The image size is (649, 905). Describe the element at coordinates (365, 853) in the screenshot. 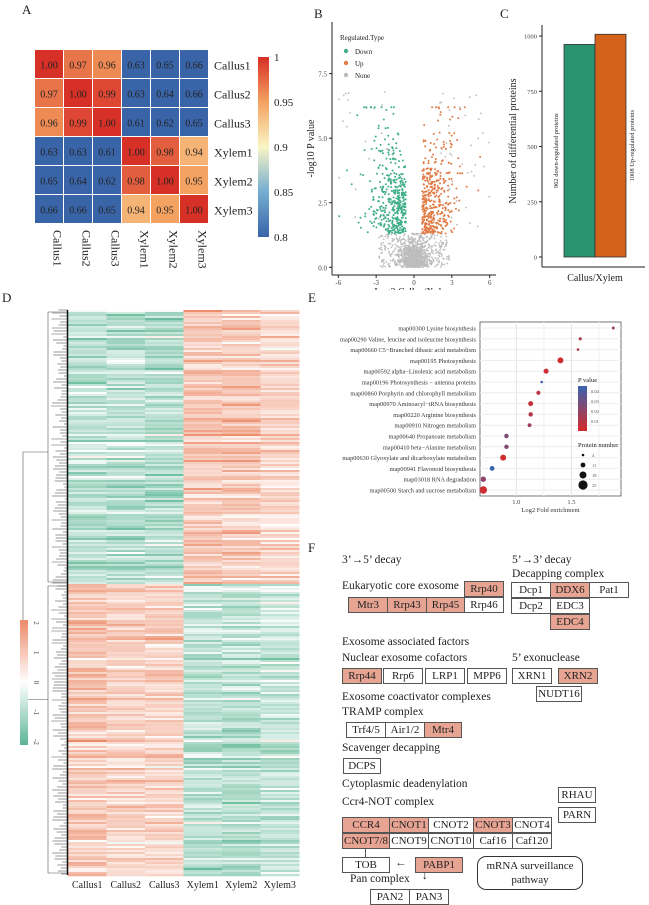

I see `cnot-tob-connector` at that location.